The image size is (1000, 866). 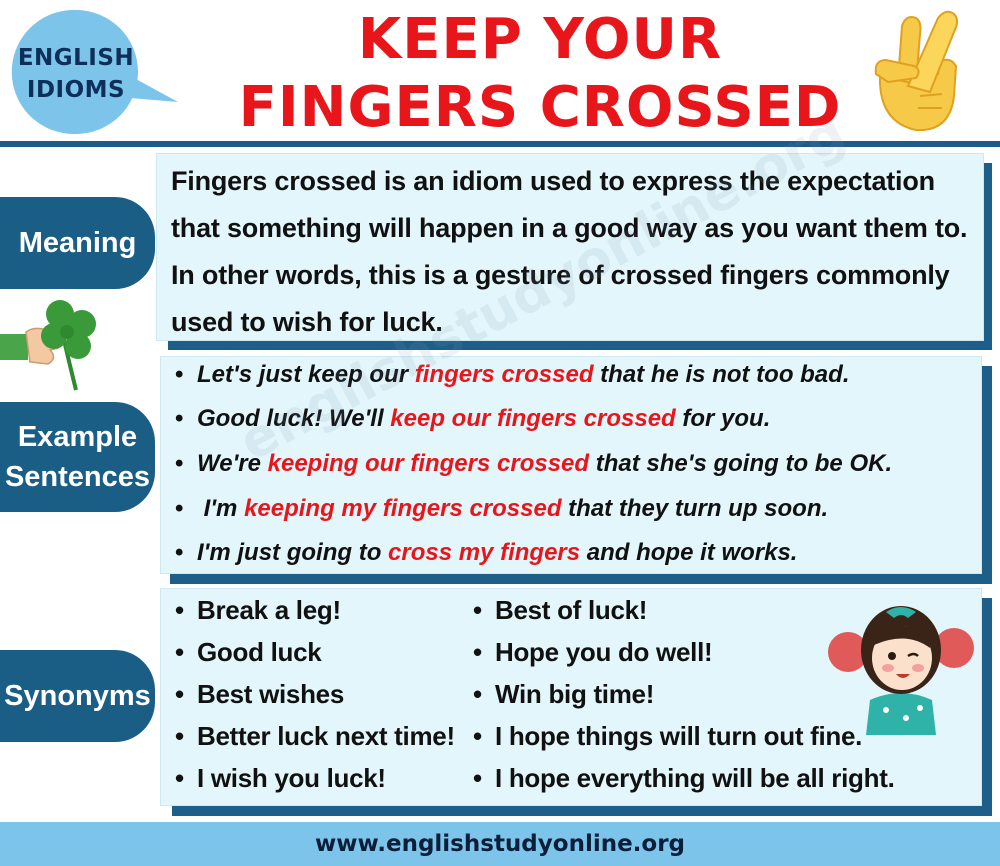 I want to click on examples-label-line2: Sentences, so click(x=77, y=477).